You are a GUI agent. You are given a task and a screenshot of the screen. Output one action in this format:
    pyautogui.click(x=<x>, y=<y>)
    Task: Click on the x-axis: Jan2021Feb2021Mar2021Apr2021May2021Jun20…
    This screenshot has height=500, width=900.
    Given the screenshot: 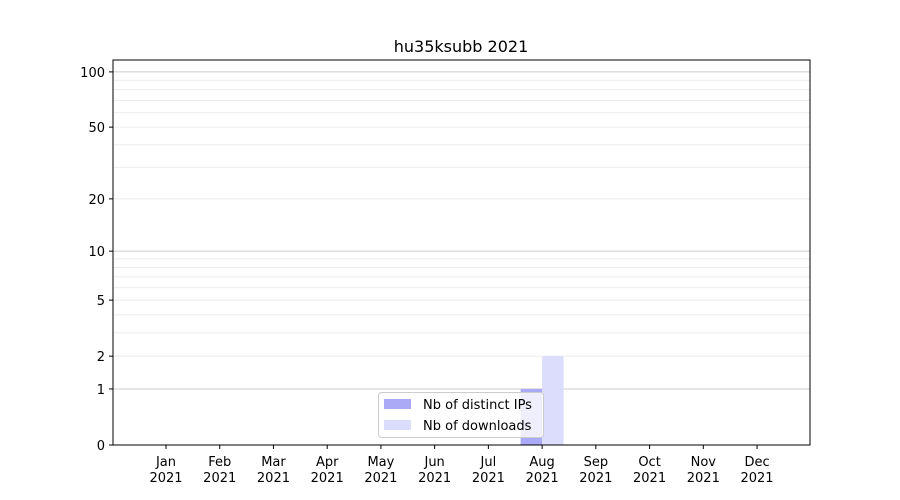 What is the action you would take?
    pyautogui.click(x=461, y=465)
    